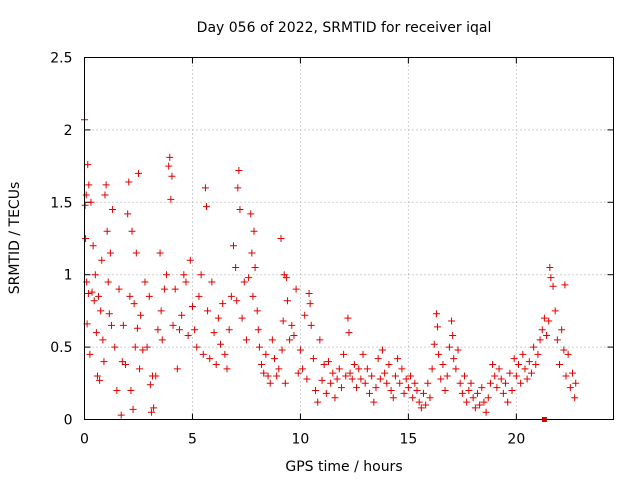 Image resolution: width=640 pixels, height=480 pixels. What do you see at coordinates (68, 131) in the screenshot?
I see `y-tick-label: 2` at bounding box center [68, 131].